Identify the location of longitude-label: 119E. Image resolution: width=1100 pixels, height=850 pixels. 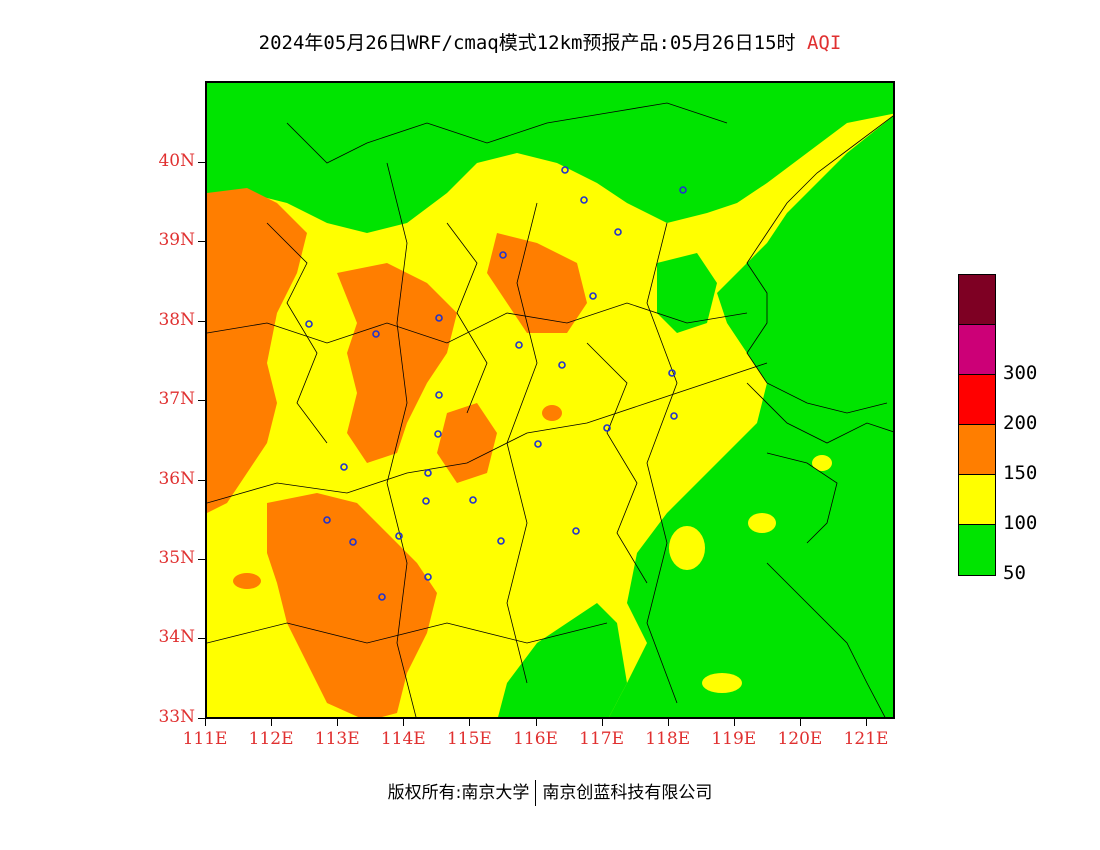
(734, 739).